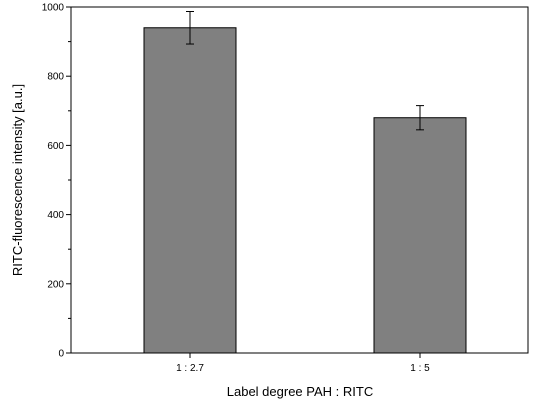 This screenshot has width=534, height=408. What do you see at coordinates (53, 8) in the screenshot?
I see `y-tick-label: 1000` at bounding box center [53, 8].